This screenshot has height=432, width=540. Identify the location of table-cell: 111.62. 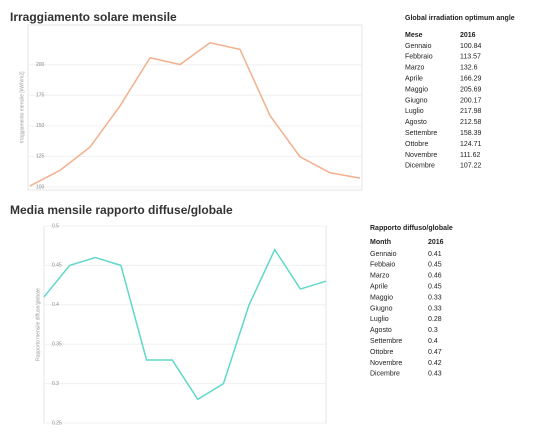
(470, 155).